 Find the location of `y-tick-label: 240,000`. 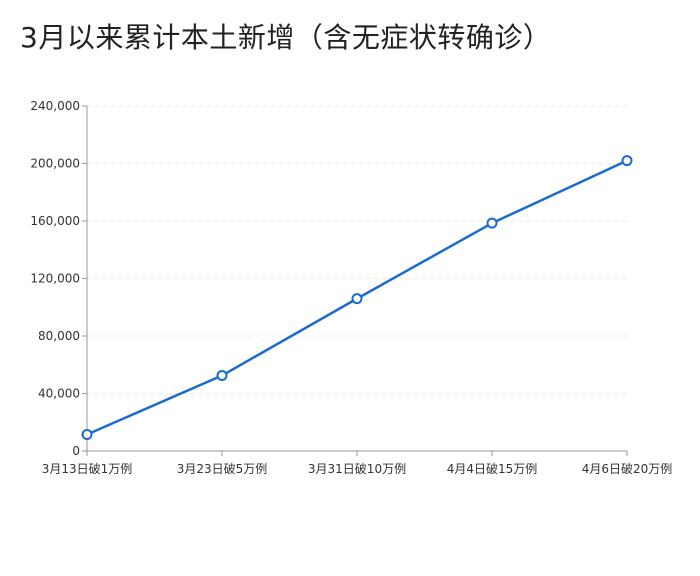

y-tick-label: 240,000 is located at coordinates (55, 106).